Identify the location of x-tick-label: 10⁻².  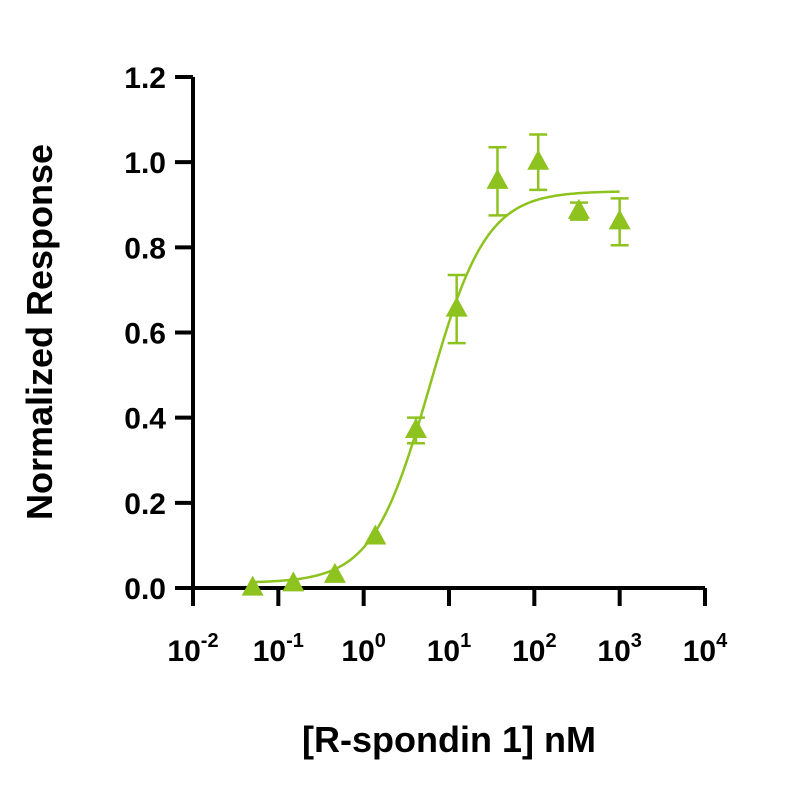
(192, 649).